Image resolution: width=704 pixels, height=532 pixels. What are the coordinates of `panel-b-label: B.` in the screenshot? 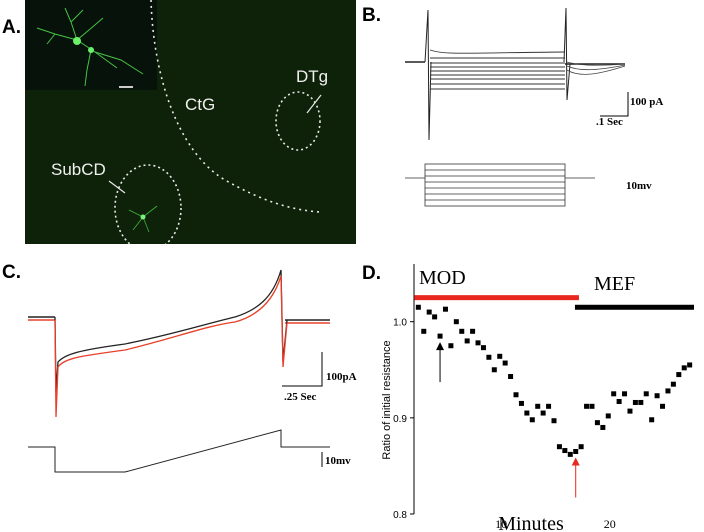 It's located at (371, 15).